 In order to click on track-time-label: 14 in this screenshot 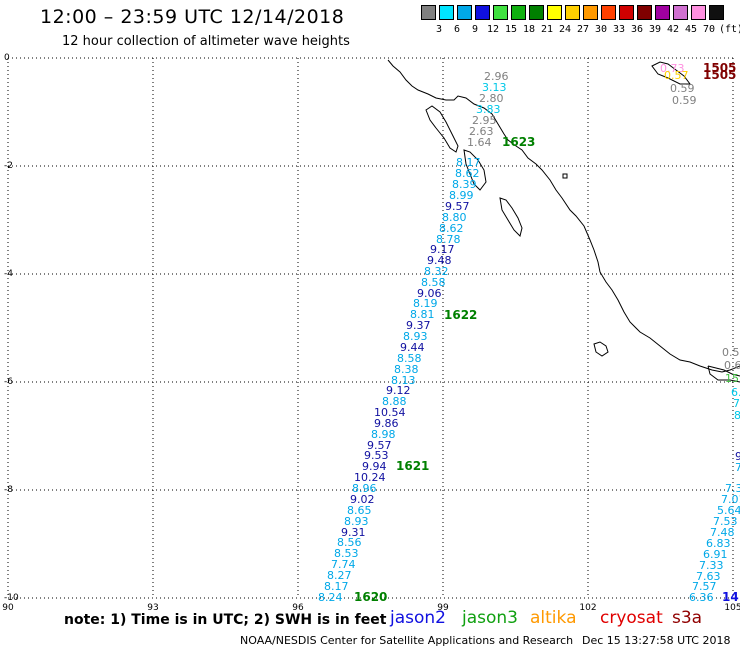, I will do `click(730, 597)`.